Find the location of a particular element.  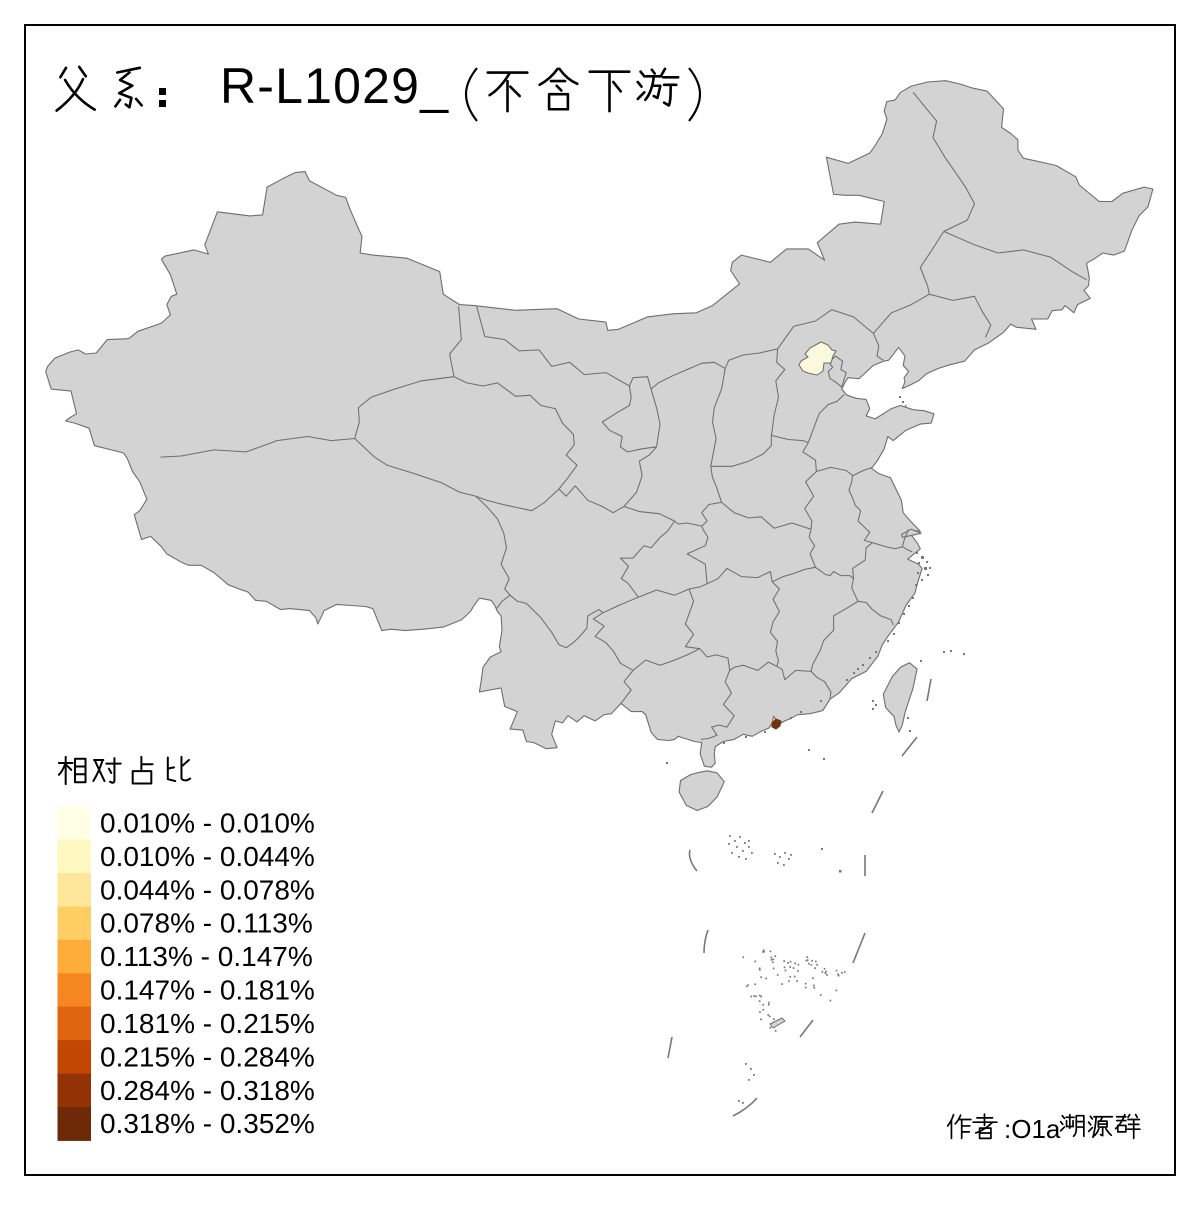

svg-text: R-L1029_ is located at coordinates (334, 86).